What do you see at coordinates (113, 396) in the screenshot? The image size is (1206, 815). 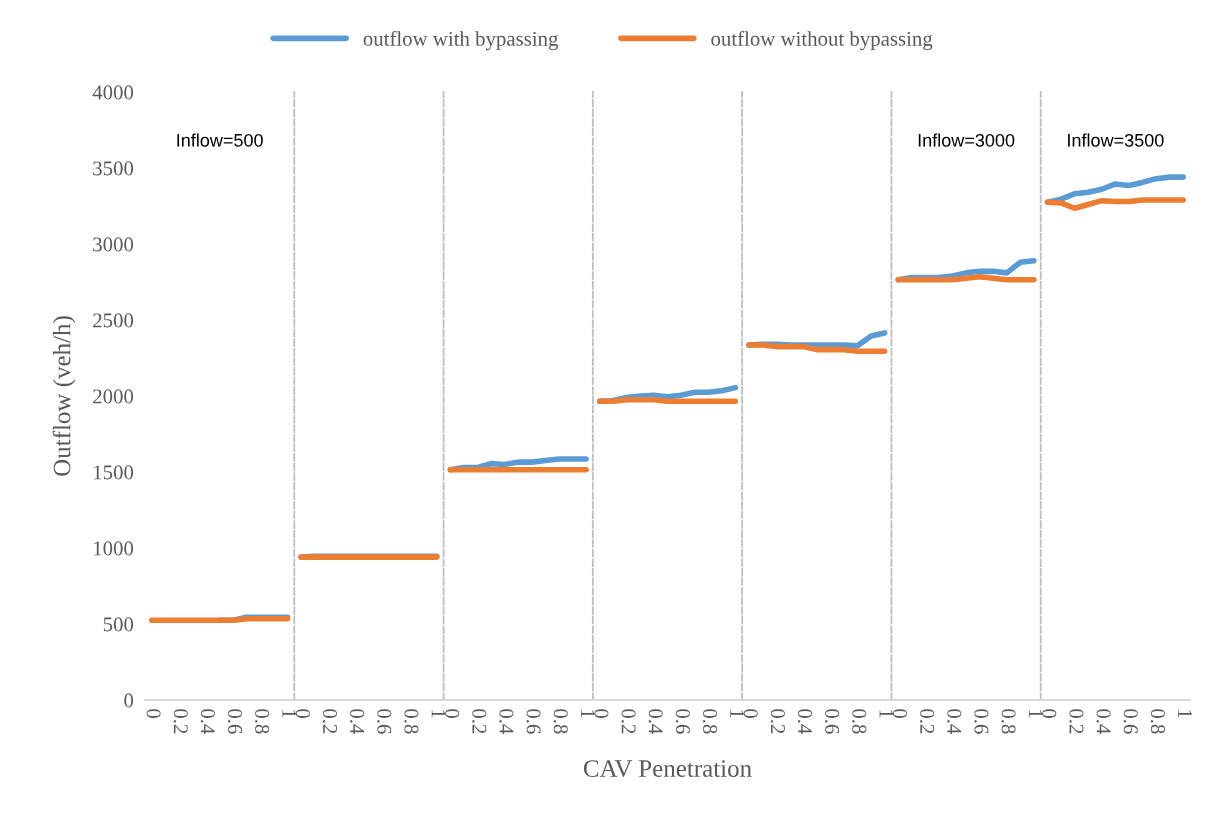 I see `y-tick-label: 2000` at bounding box center [113, 396].